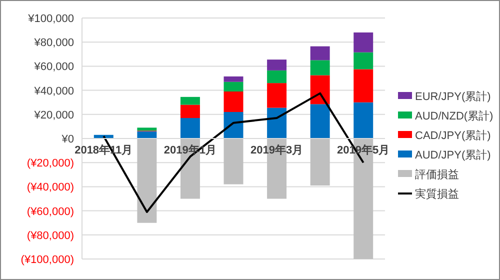 This screenshot has height=280, width=500. Describe the element at coordinates (277, 150) in the screenshot. I see `x-tick-label: 2019年3月` at that location.